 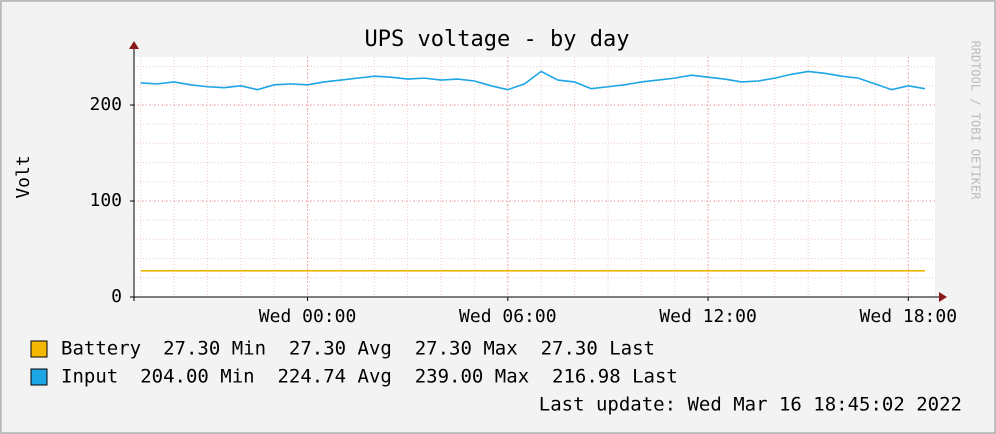 I want to click on x-tick-label: Wed 06:00, so click(x=508, y=316).